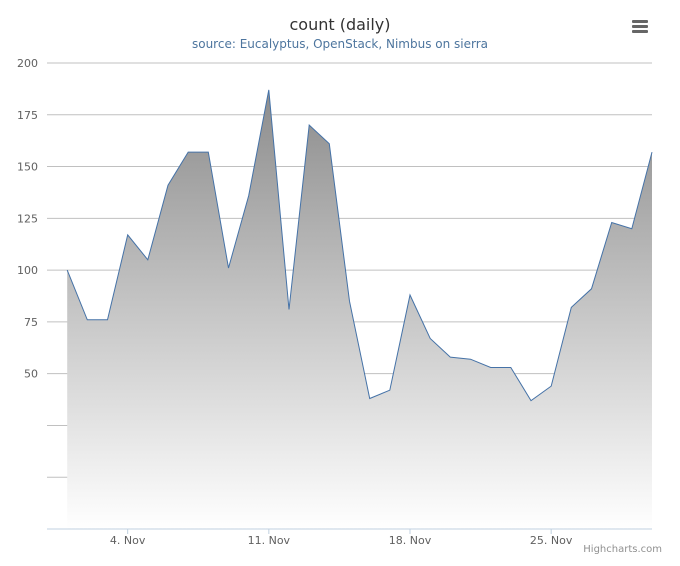 The width and height of the screenshot is (680, 566). I want to click on y-tick-label: 100, so click(27, 270).